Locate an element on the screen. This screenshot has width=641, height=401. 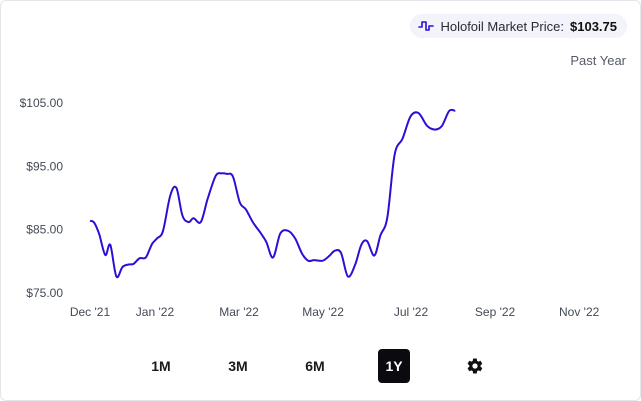
time-range-selector: 1M 3M 6M 1Y is located at coordinates (320, 367).